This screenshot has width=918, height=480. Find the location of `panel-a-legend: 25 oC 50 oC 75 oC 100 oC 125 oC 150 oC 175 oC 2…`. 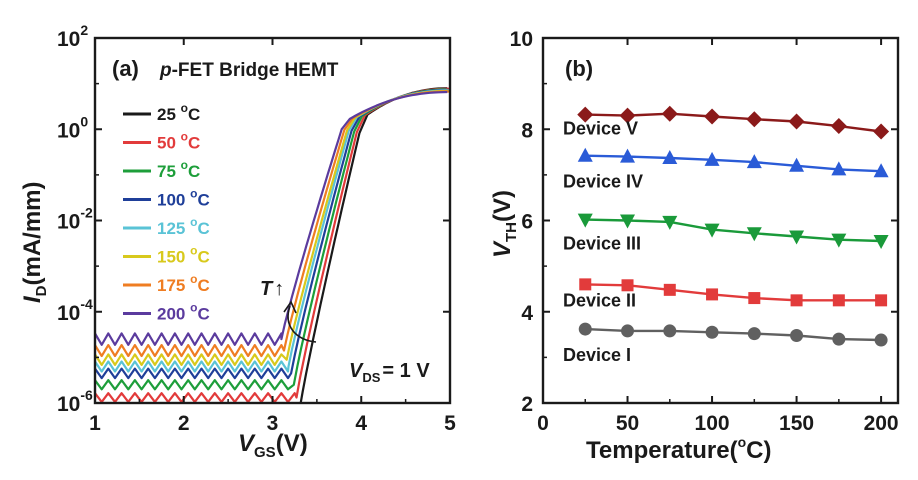

panel-a-legend: 25 oC 50 oC 75 oC 100 oC 125 oC 150 oC 175 oC 2… is located at coordinates (166, 212).